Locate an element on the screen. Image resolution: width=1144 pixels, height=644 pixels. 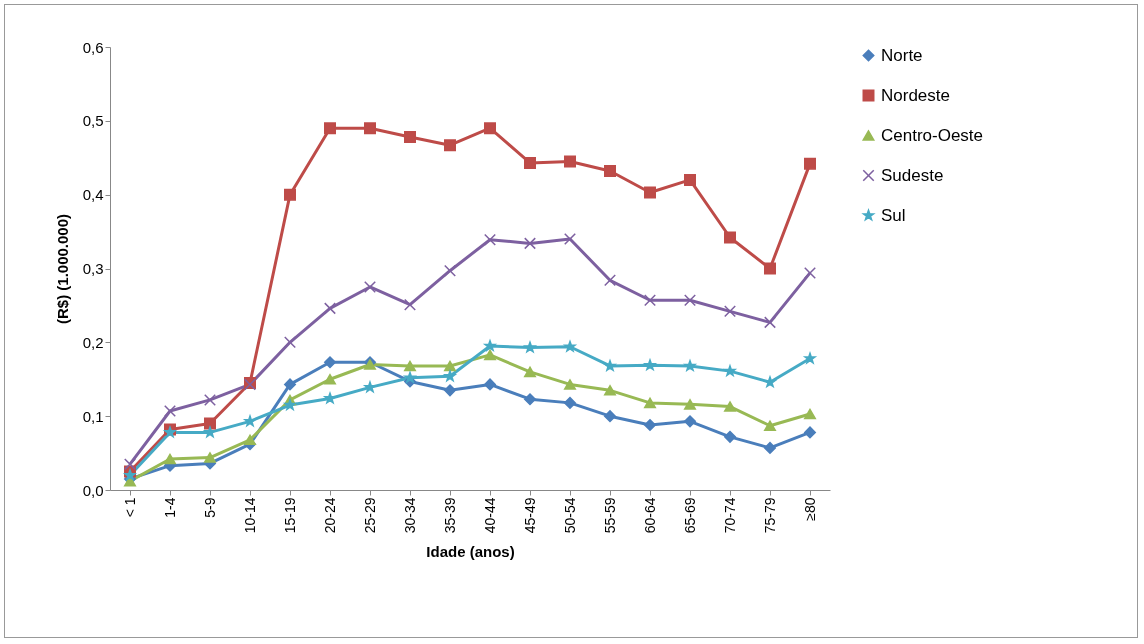
legend-label: Sul is located at coordinates (893, 215).